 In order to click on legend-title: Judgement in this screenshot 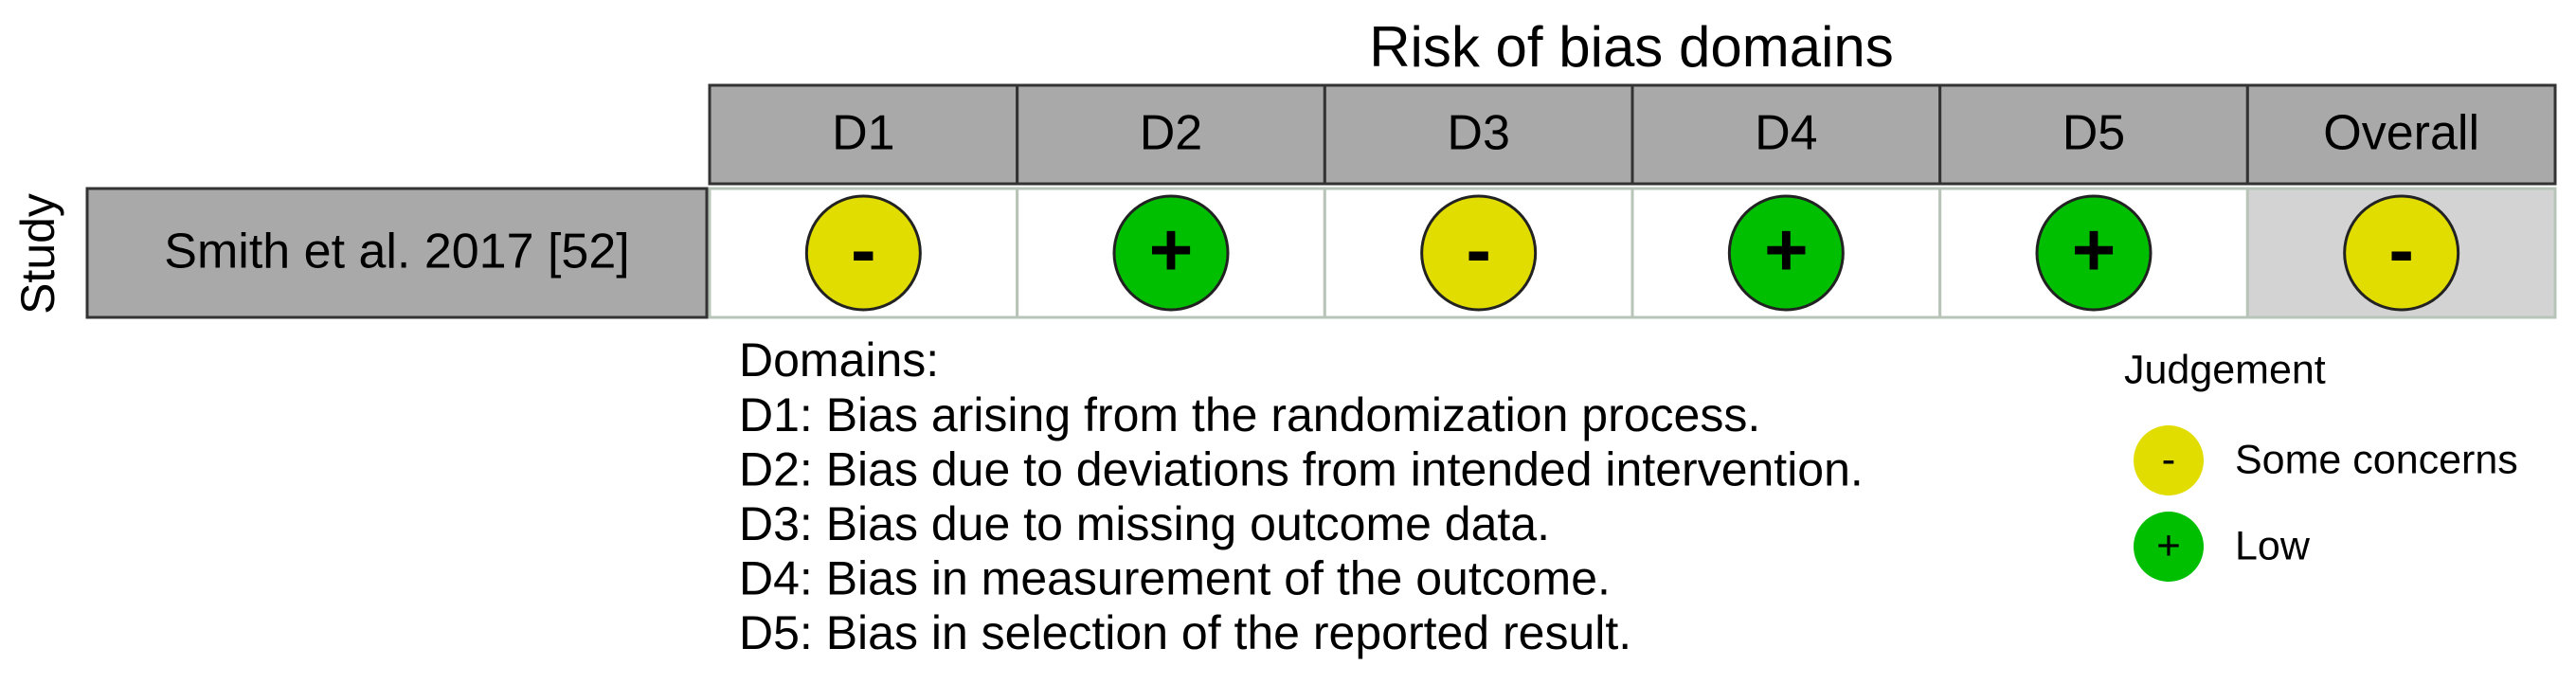, I will do `click(2225, 369)`.